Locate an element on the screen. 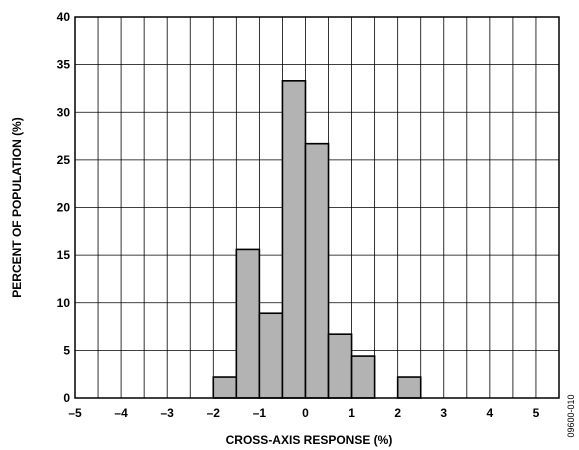 This screenshot has height=450, width=579. y-tick-label: 35 is located at coordinates (64, 65).